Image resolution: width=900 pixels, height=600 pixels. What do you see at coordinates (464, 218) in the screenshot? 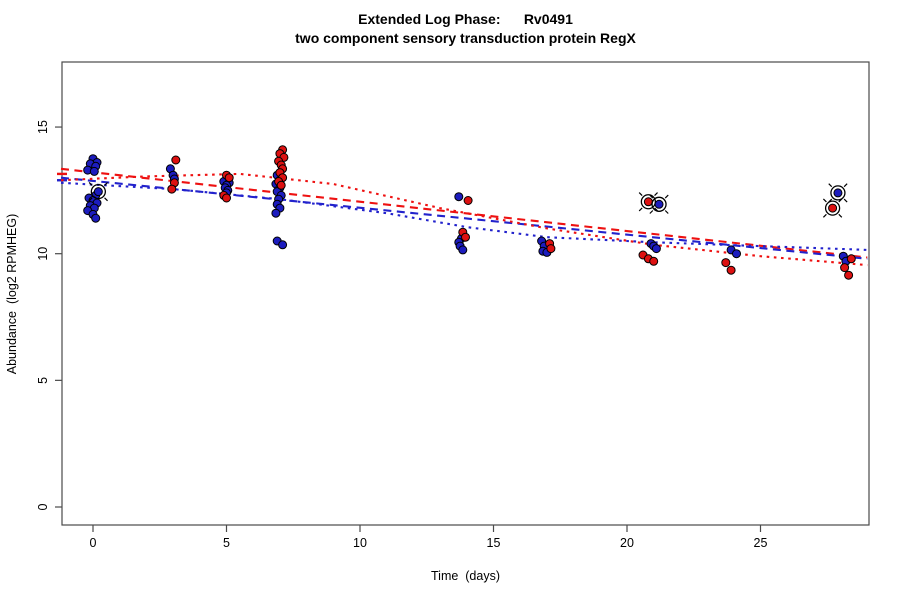
I see `blue-dashed-fit-line` at bounding box center [464, 218].